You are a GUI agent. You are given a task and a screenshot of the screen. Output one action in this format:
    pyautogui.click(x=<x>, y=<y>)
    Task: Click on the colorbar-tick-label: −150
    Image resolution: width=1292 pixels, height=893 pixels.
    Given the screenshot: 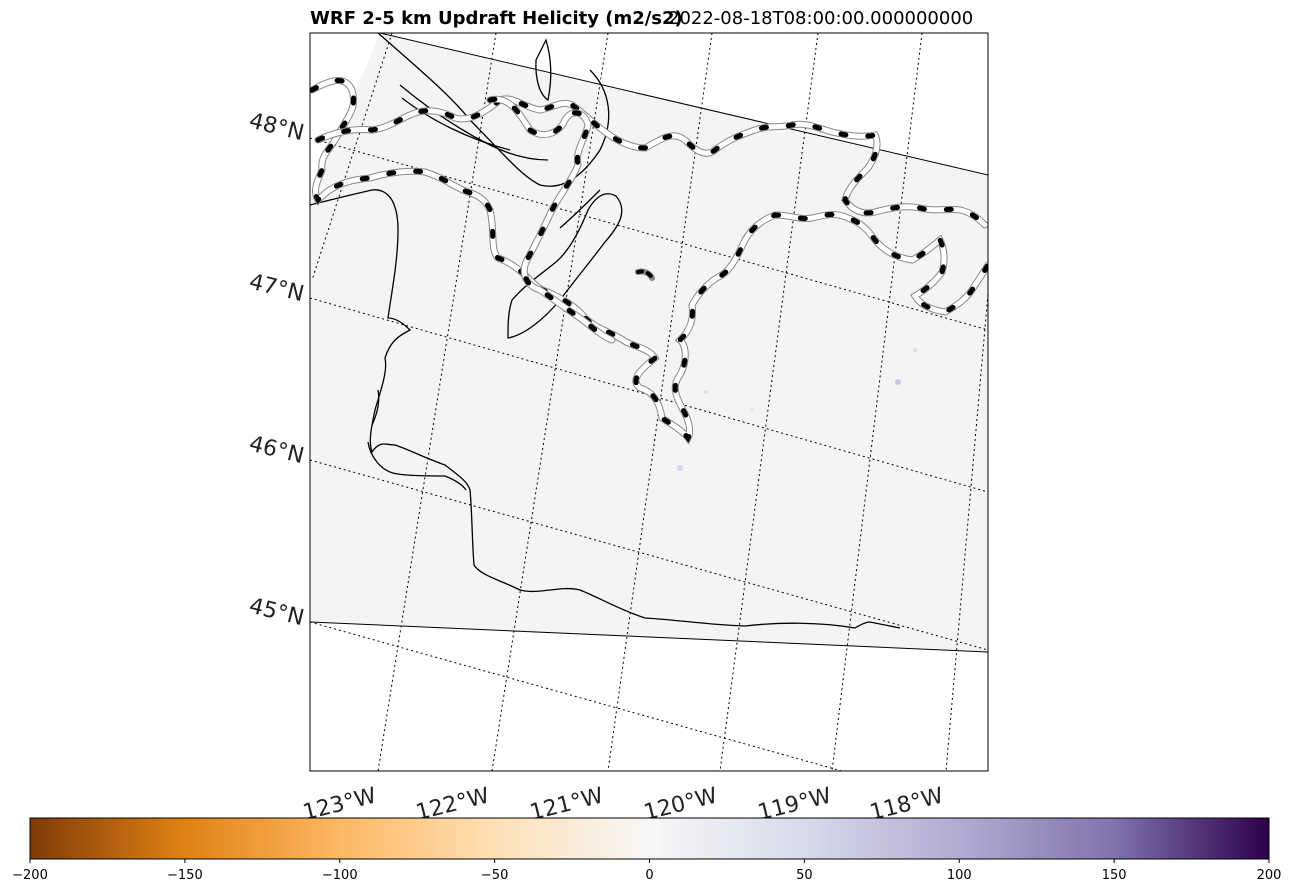 What is the action you would take?
    pyautogui.click(x=185, y=875)
    